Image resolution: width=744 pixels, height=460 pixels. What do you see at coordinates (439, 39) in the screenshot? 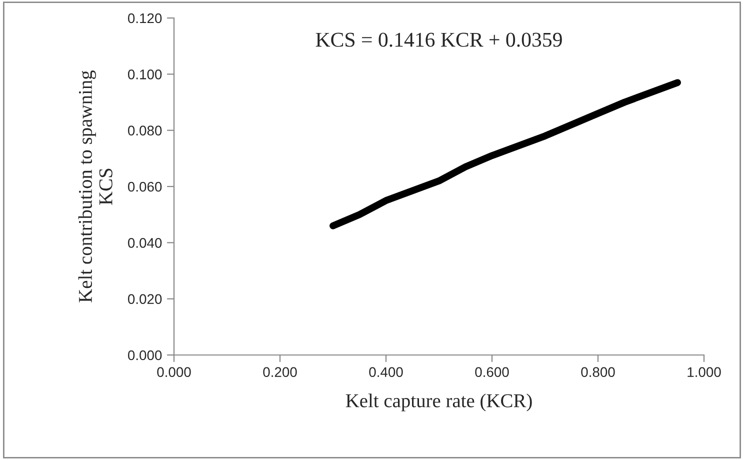
I see `annotation: KCS = 0.1416 KCR + 0.0359` at bounding box center [439, 39].